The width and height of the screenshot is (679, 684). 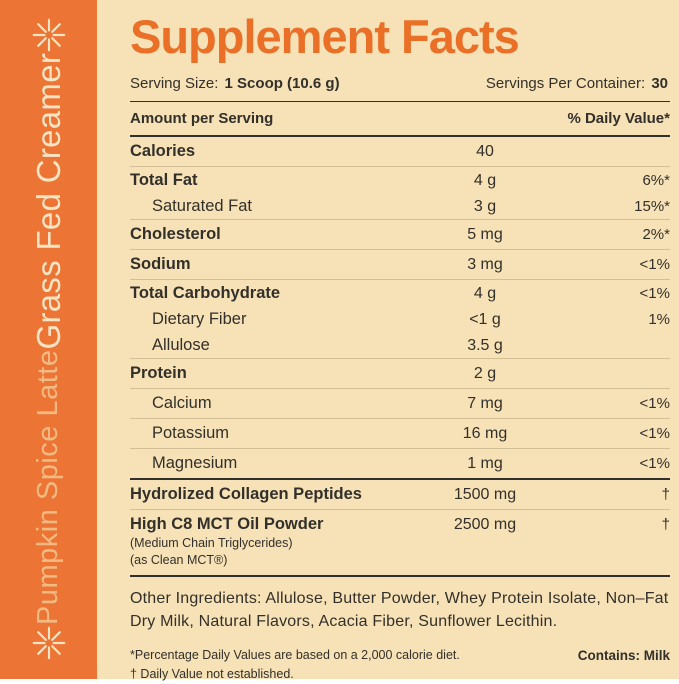 I want to click on amount-column-header: Amount per Serving, so click(x=202, y=118).